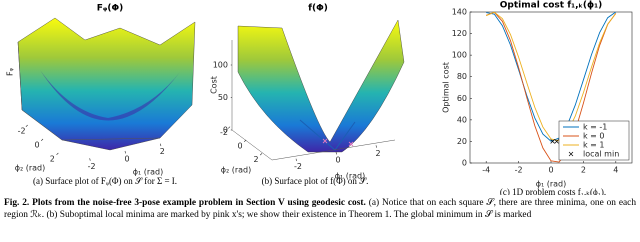 The height and width of the screenshot is (242, 640). I want to click on chart-title: Optimal cost f₁,ₖ(ϕ₁), so click(551, 6).